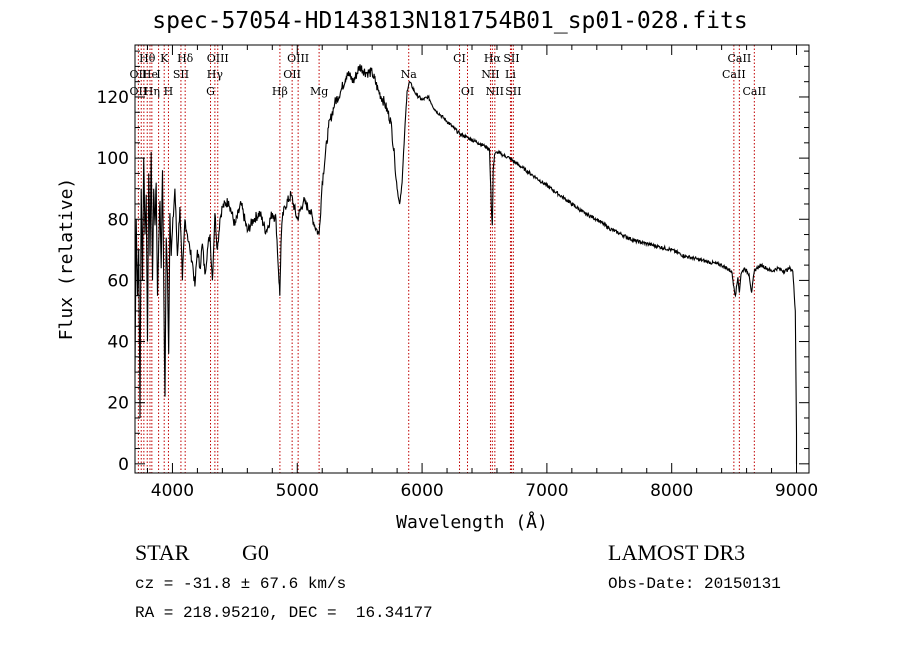  Describe the element at coordinates (147, 58) in the screenshot. I see `marker-label: Hθ` at that location.